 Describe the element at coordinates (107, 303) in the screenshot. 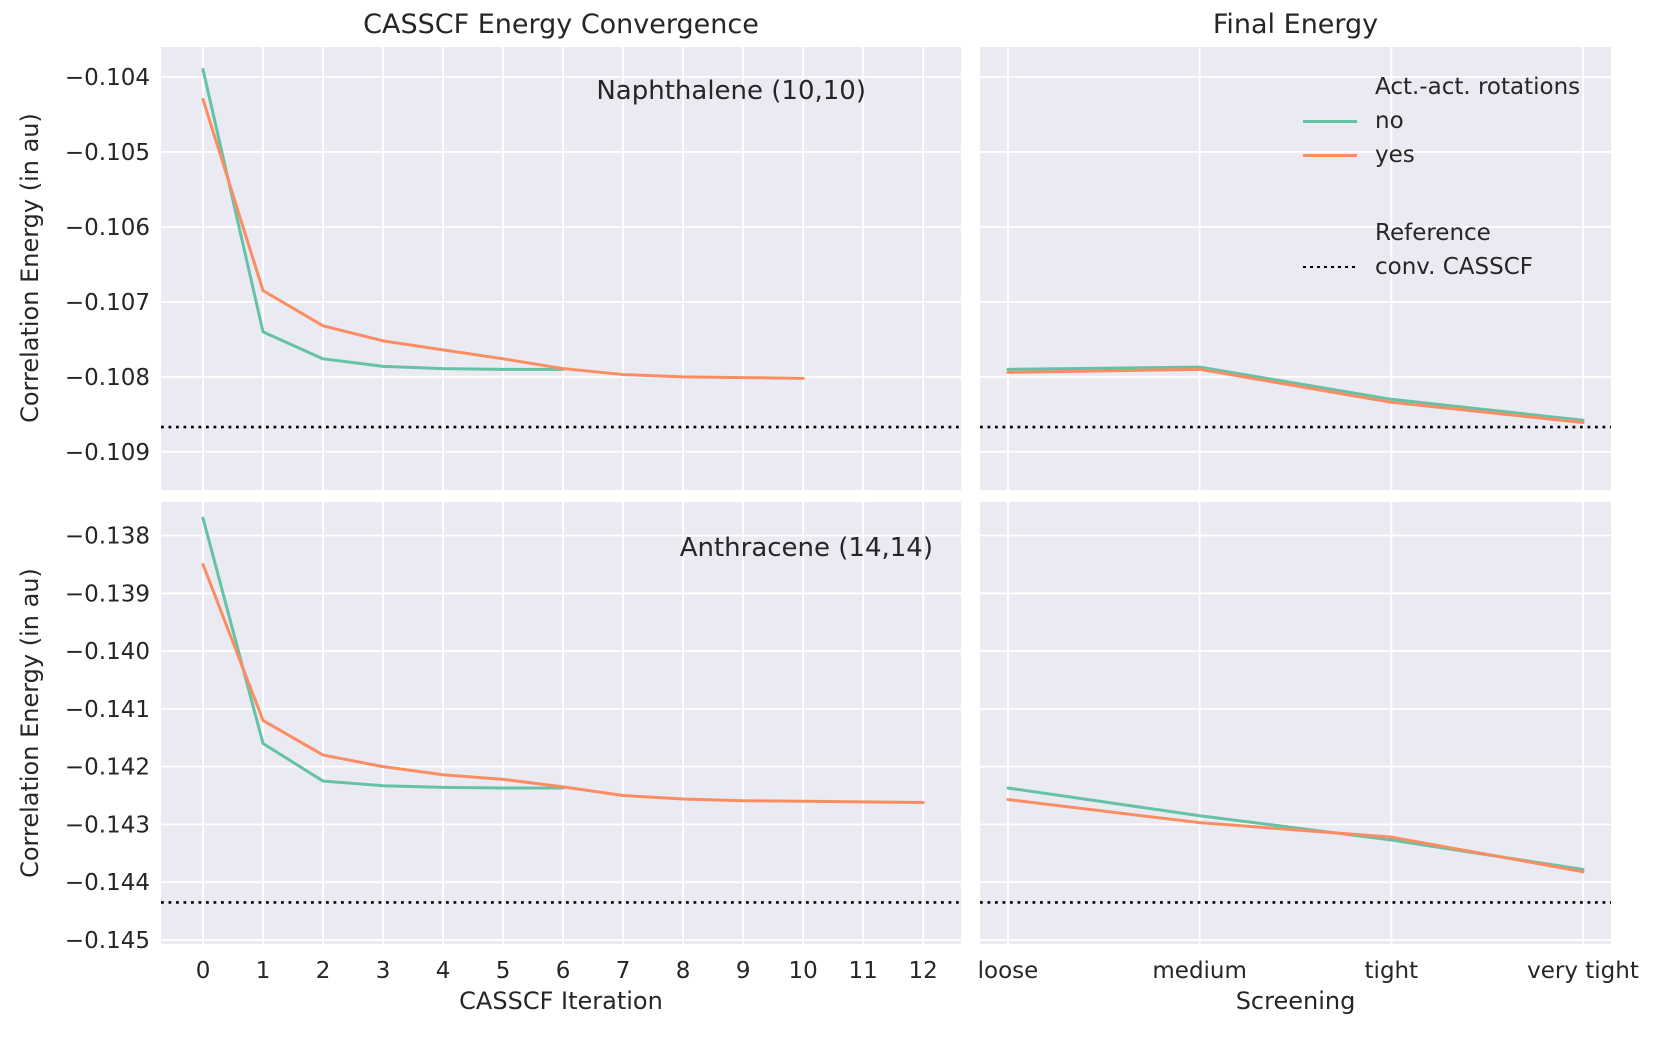

I see `y-tick-label: −0.107` at that location.